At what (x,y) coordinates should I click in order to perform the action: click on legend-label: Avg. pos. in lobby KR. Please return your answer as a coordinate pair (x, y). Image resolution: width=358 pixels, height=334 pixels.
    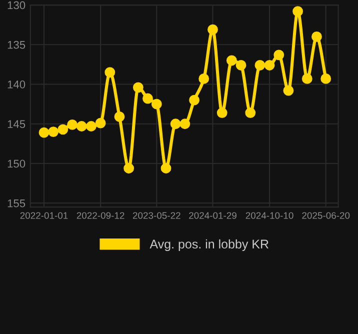
    Looking at the image, I should click on (209, 245).